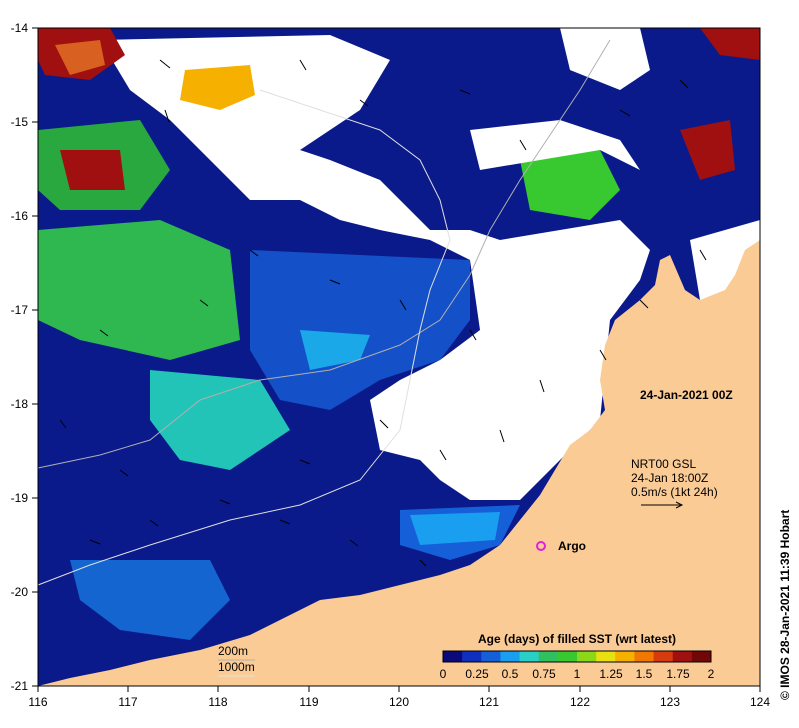 This screenshot has width=799, height=728. What do you see at coordinates (760, 702) in the screenshot?
I see `lon-tick-label: 124` at bounding box center [760, 702].